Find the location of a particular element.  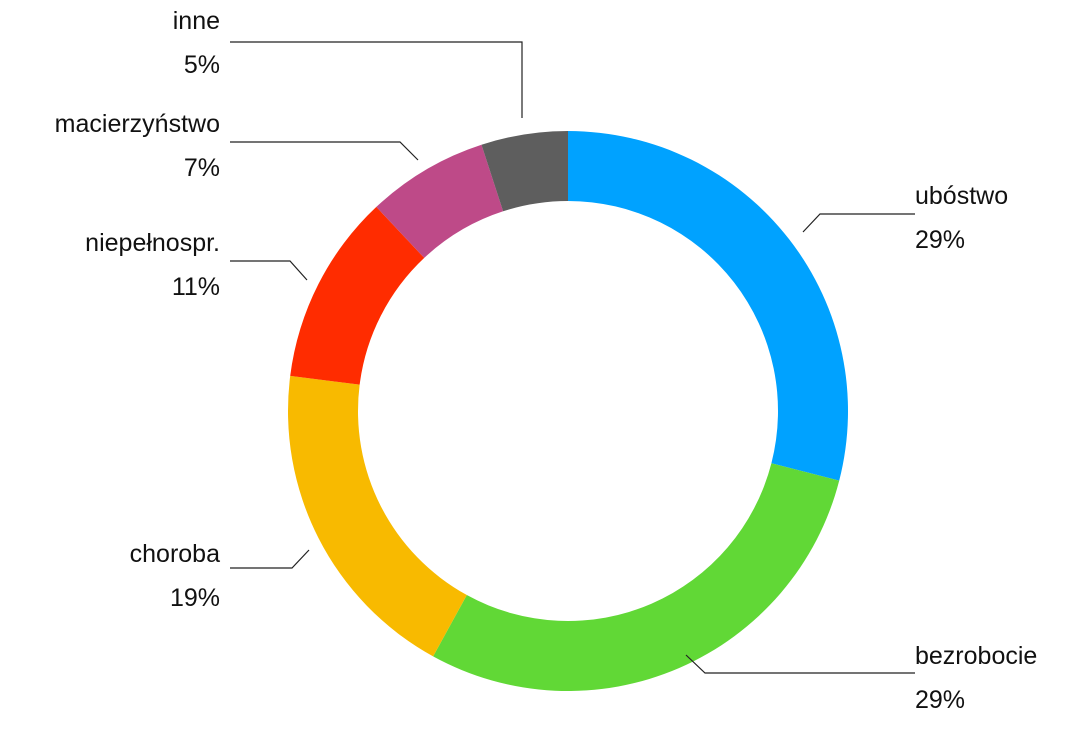

slice-label-1: bezrobocie is located at coordinates (976, 656).